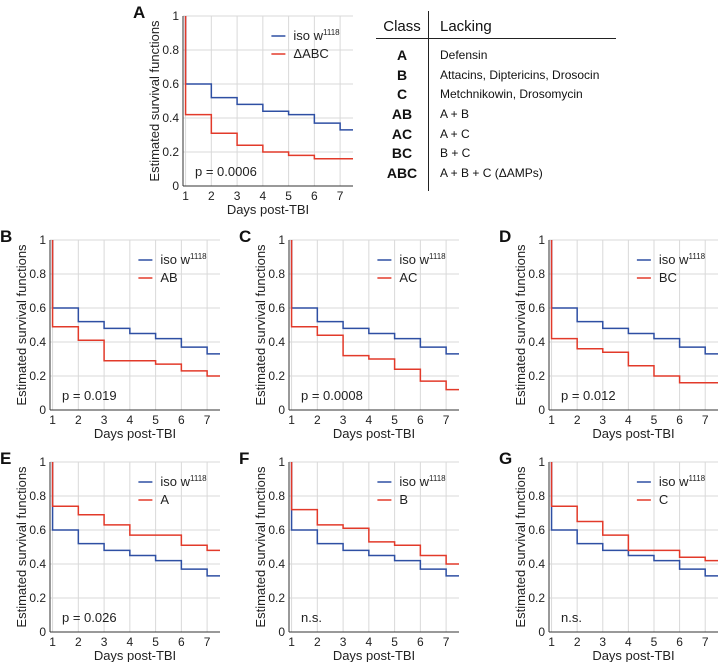  What do you see at coordinates (402, 94) in the screenshot?
I see `table-cell-class: C` at bounding box center [402, 94].